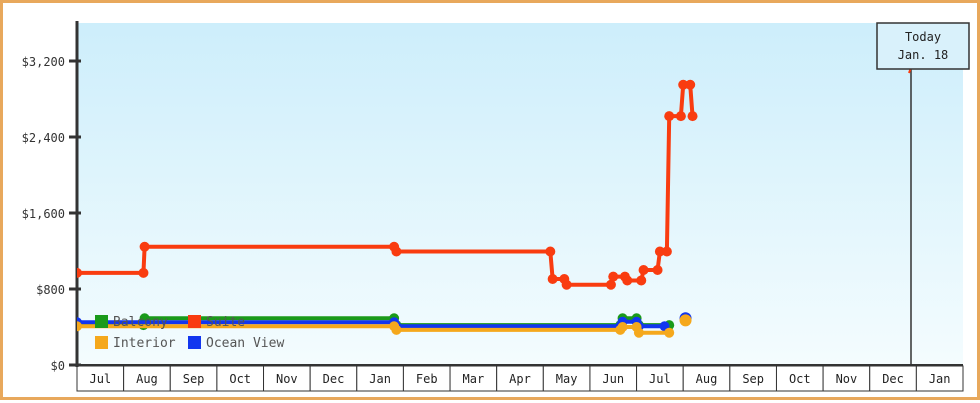 Image resolution: width=980 pixels, height=403 pixels. I want to click on y-tick-label: $0, so click(58, 366).